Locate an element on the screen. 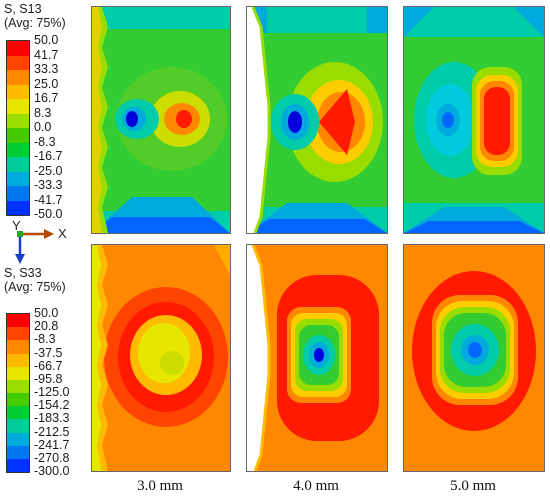 The image size is (550, 499). legend-tick-label: -95.8 is located at coordinates (48, 378).